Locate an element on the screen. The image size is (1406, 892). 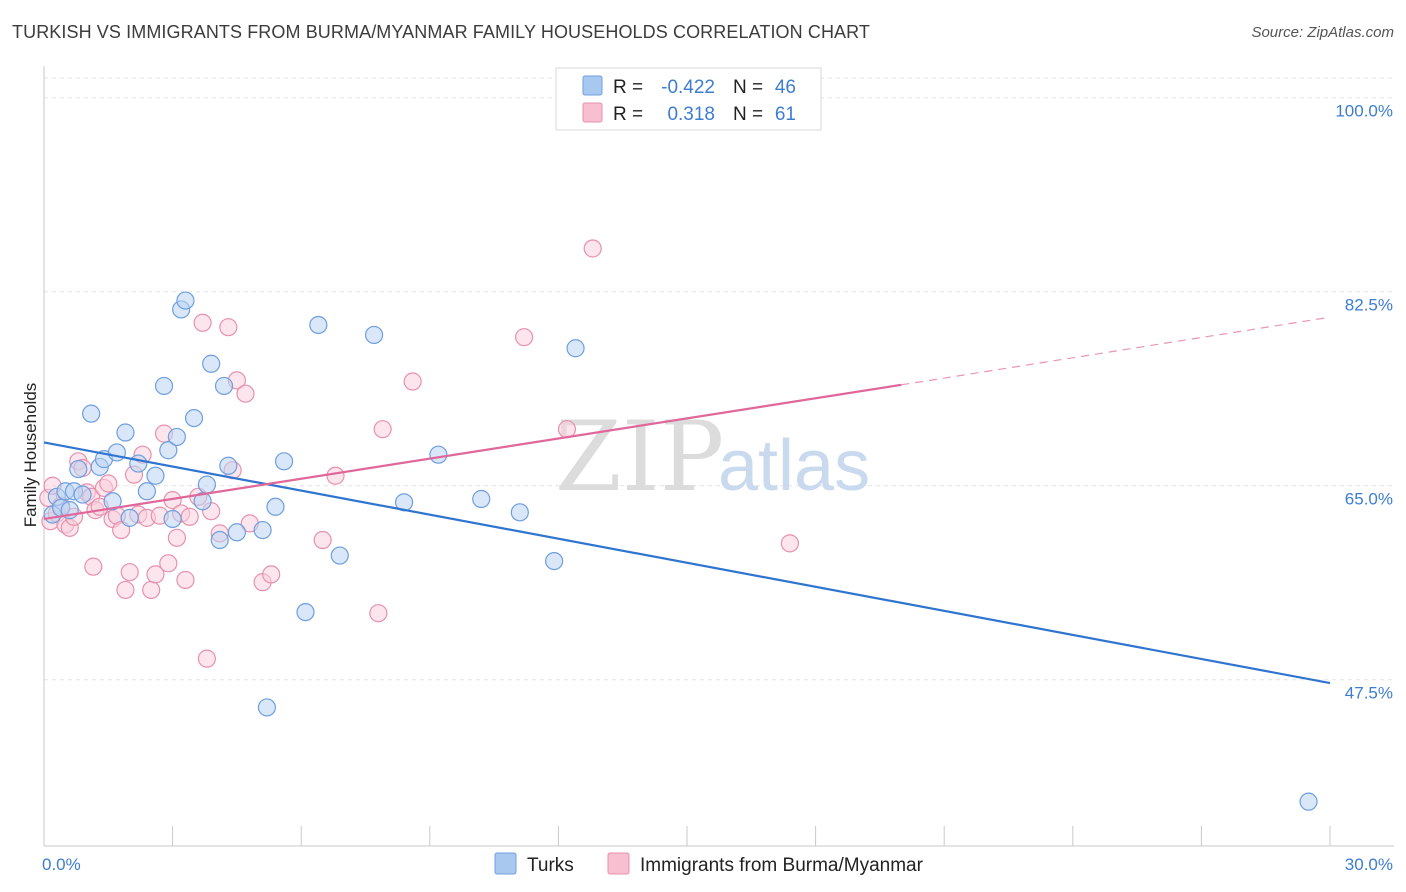
series-legend-swatch-turks is located at coordinates (505, 863).